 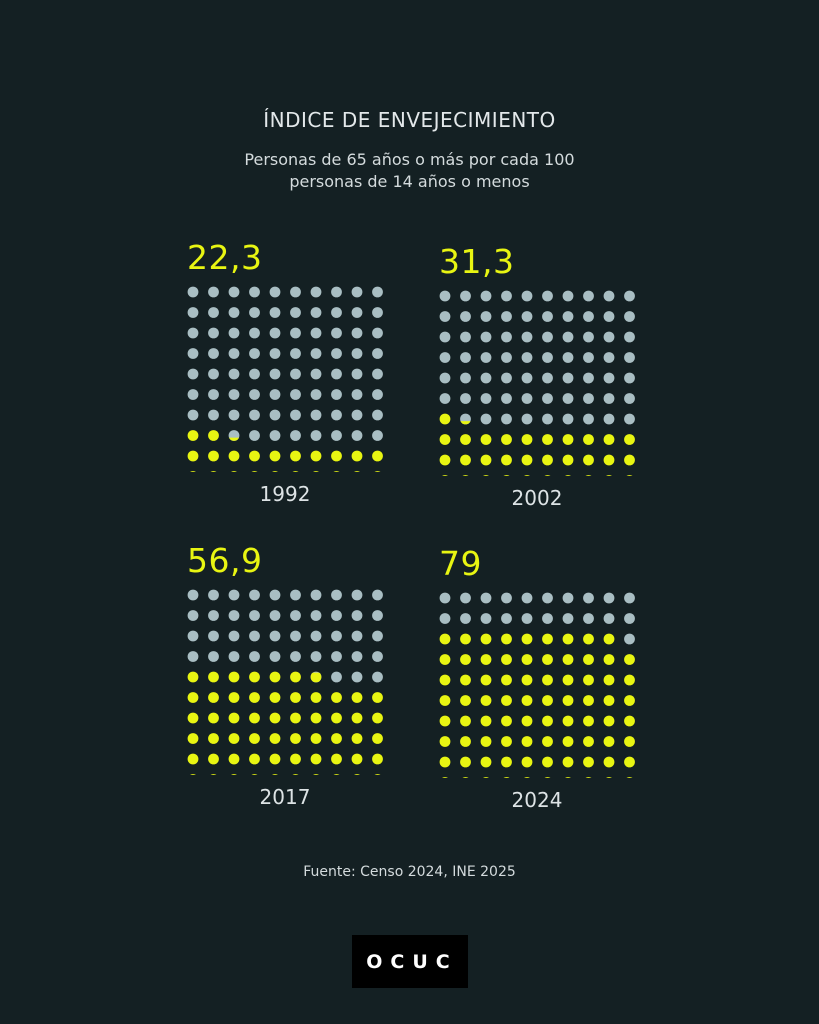 What do you see at coordinates (460, 563) in the screenshot?
I see `value-label: 79` at bounding box center [460, 563].